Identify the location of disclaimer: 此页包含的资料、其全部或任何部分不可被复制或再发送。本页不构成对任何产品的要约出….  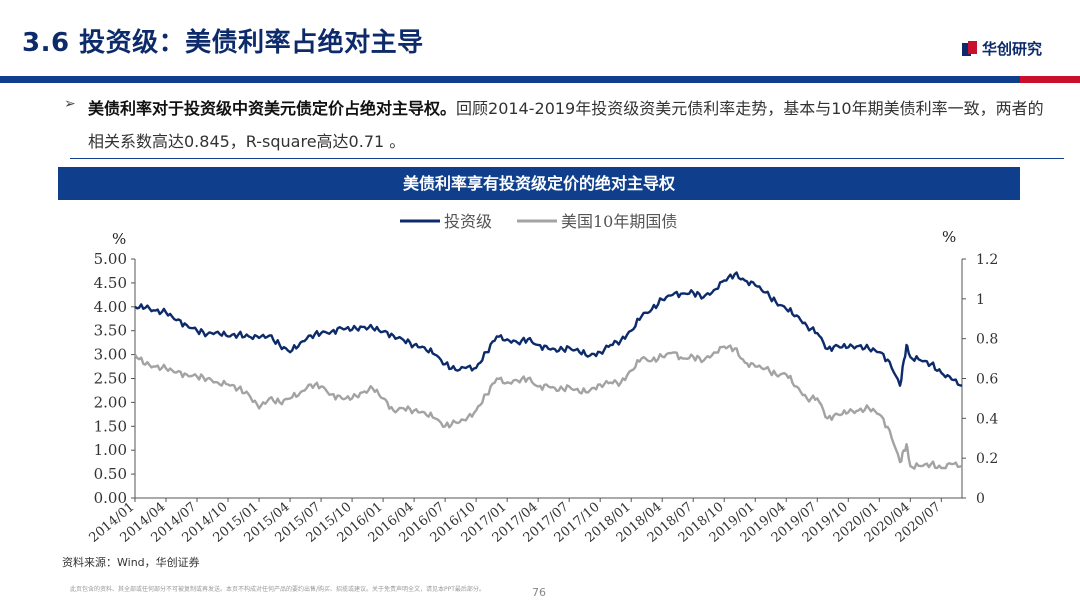
(277, 589).